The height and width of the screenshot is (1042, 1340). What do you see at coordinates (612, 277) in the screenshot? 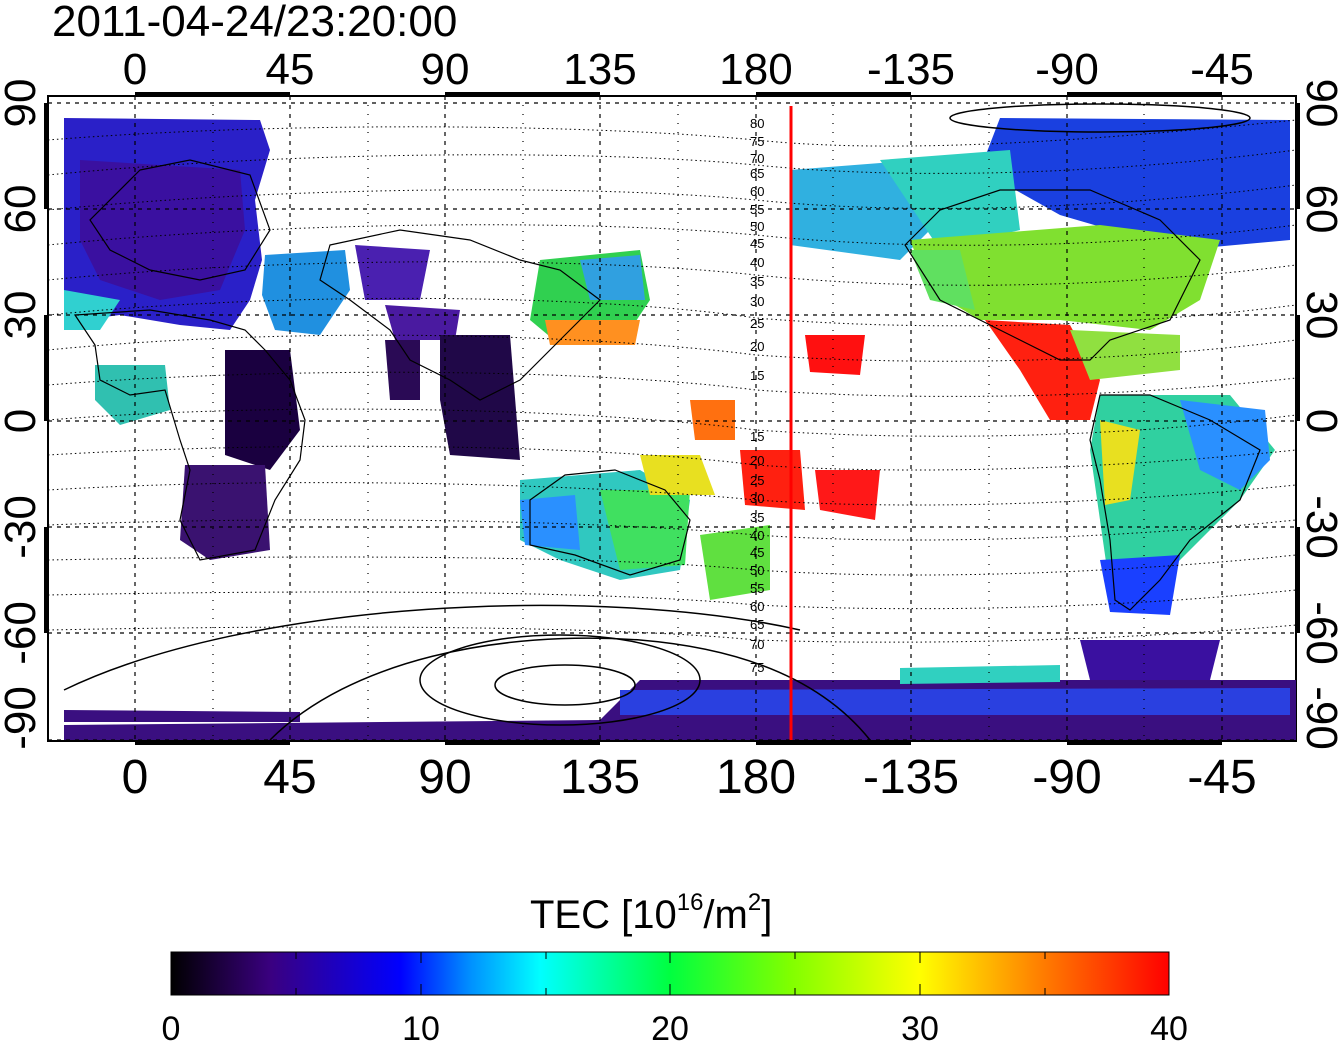
I see `region-east-asia-north` at bounding box center [612, 277].